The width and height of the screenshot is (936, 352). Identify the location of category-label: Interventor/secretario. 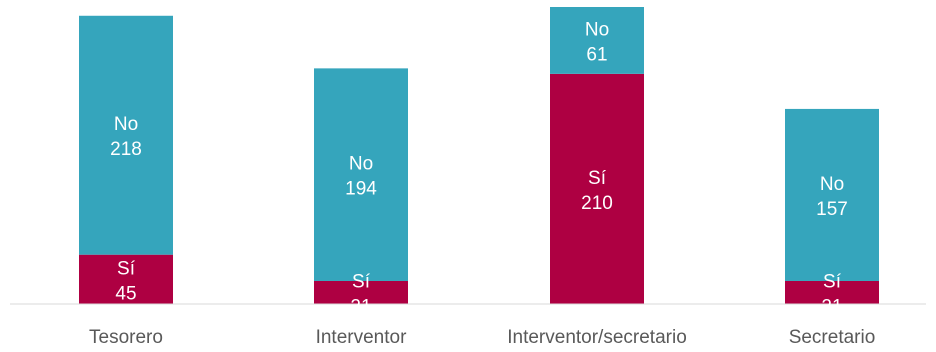
(597, 337).